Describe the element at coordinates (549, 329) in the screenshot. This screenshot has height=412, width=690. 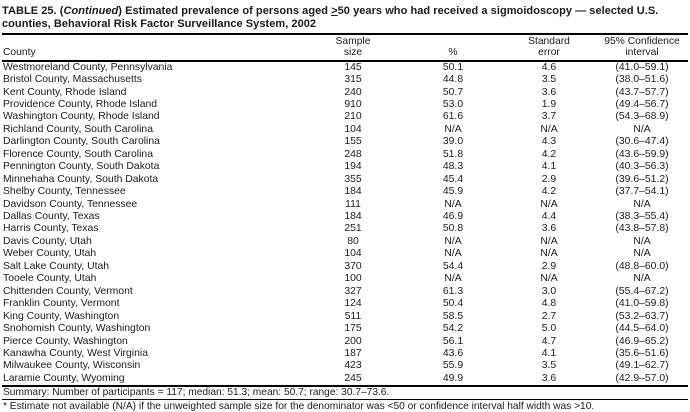
I see `standard-error-cell: 5.0` at that location.